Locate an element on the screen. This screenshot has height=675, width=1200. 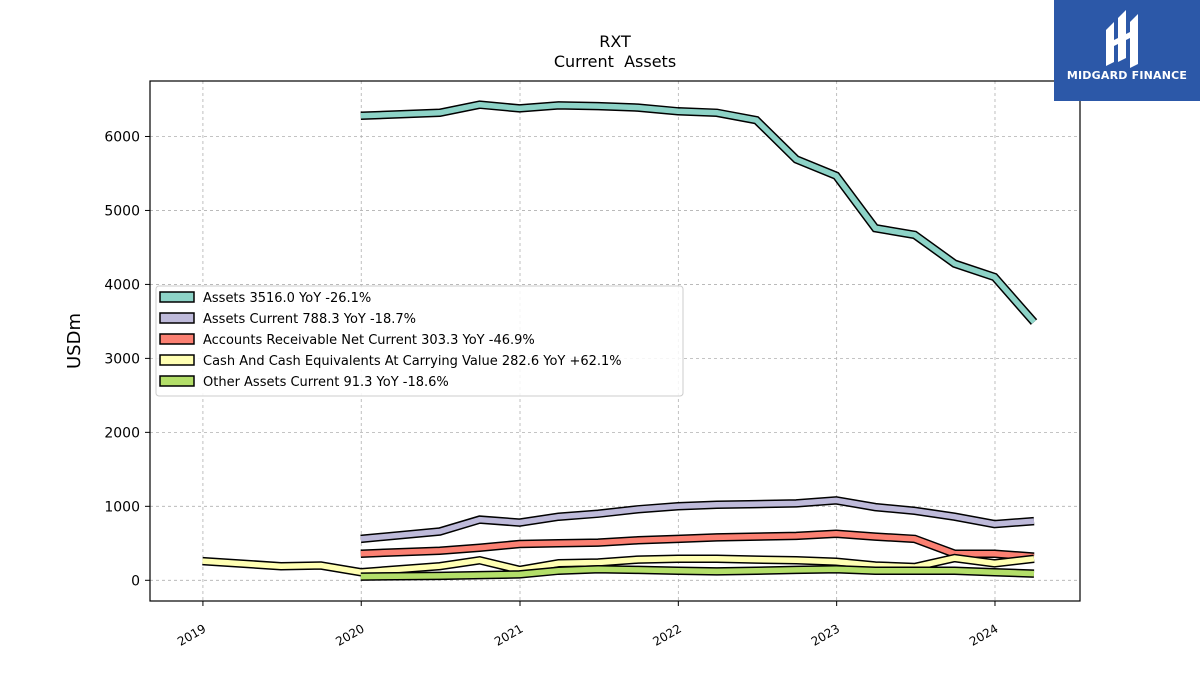
legend-box is located at coordinates (419, 341).